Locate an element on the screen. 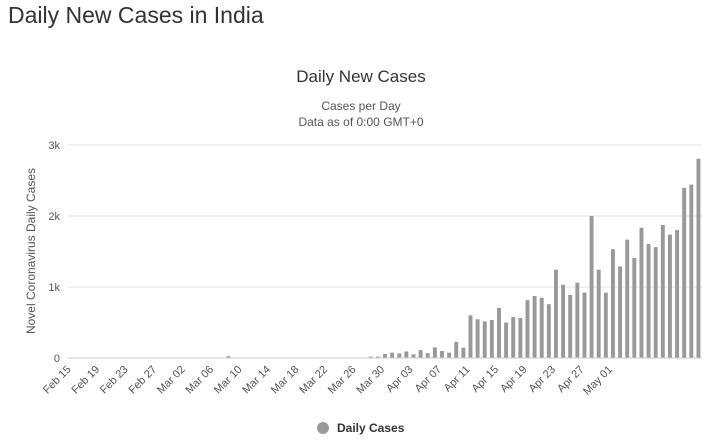 The width and height of the screenshot is (707, 447). x-tick-label: May 01 is located at coordinates (598, 381).